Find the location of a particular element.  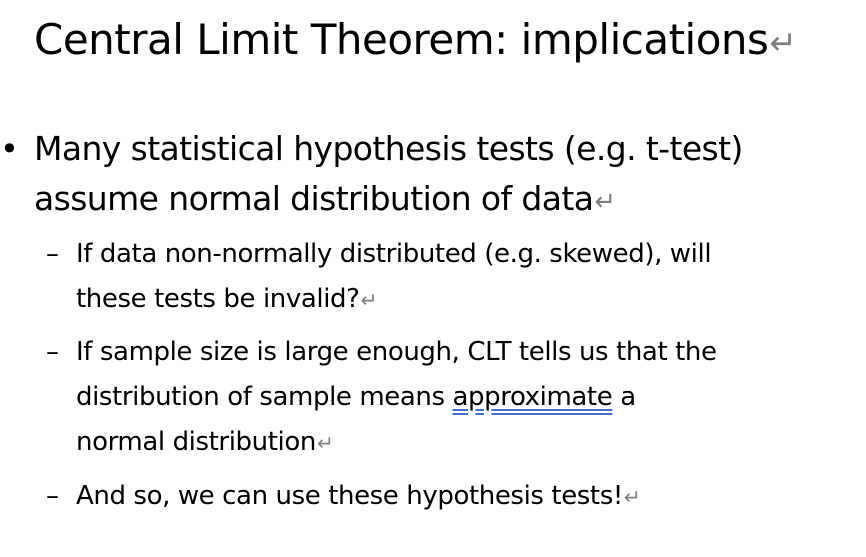

sub-bullet-2-line-2b: a is located at coordinates (624, 397).